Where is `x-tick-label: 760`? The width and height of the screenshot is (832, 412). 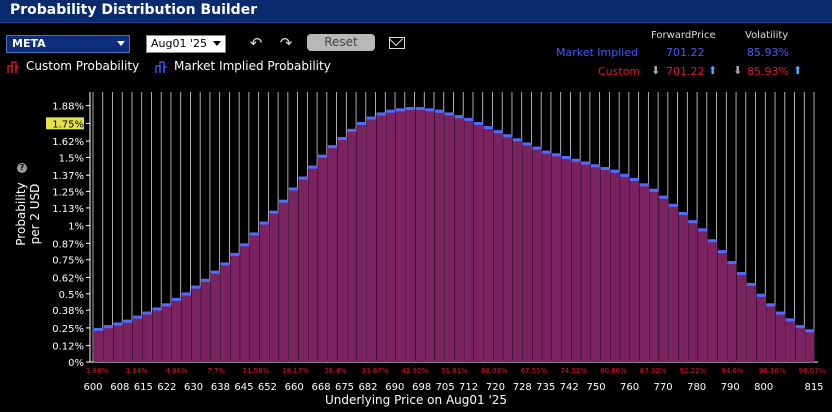
x-tick-label: 760 is located at coordinates (629, 387).